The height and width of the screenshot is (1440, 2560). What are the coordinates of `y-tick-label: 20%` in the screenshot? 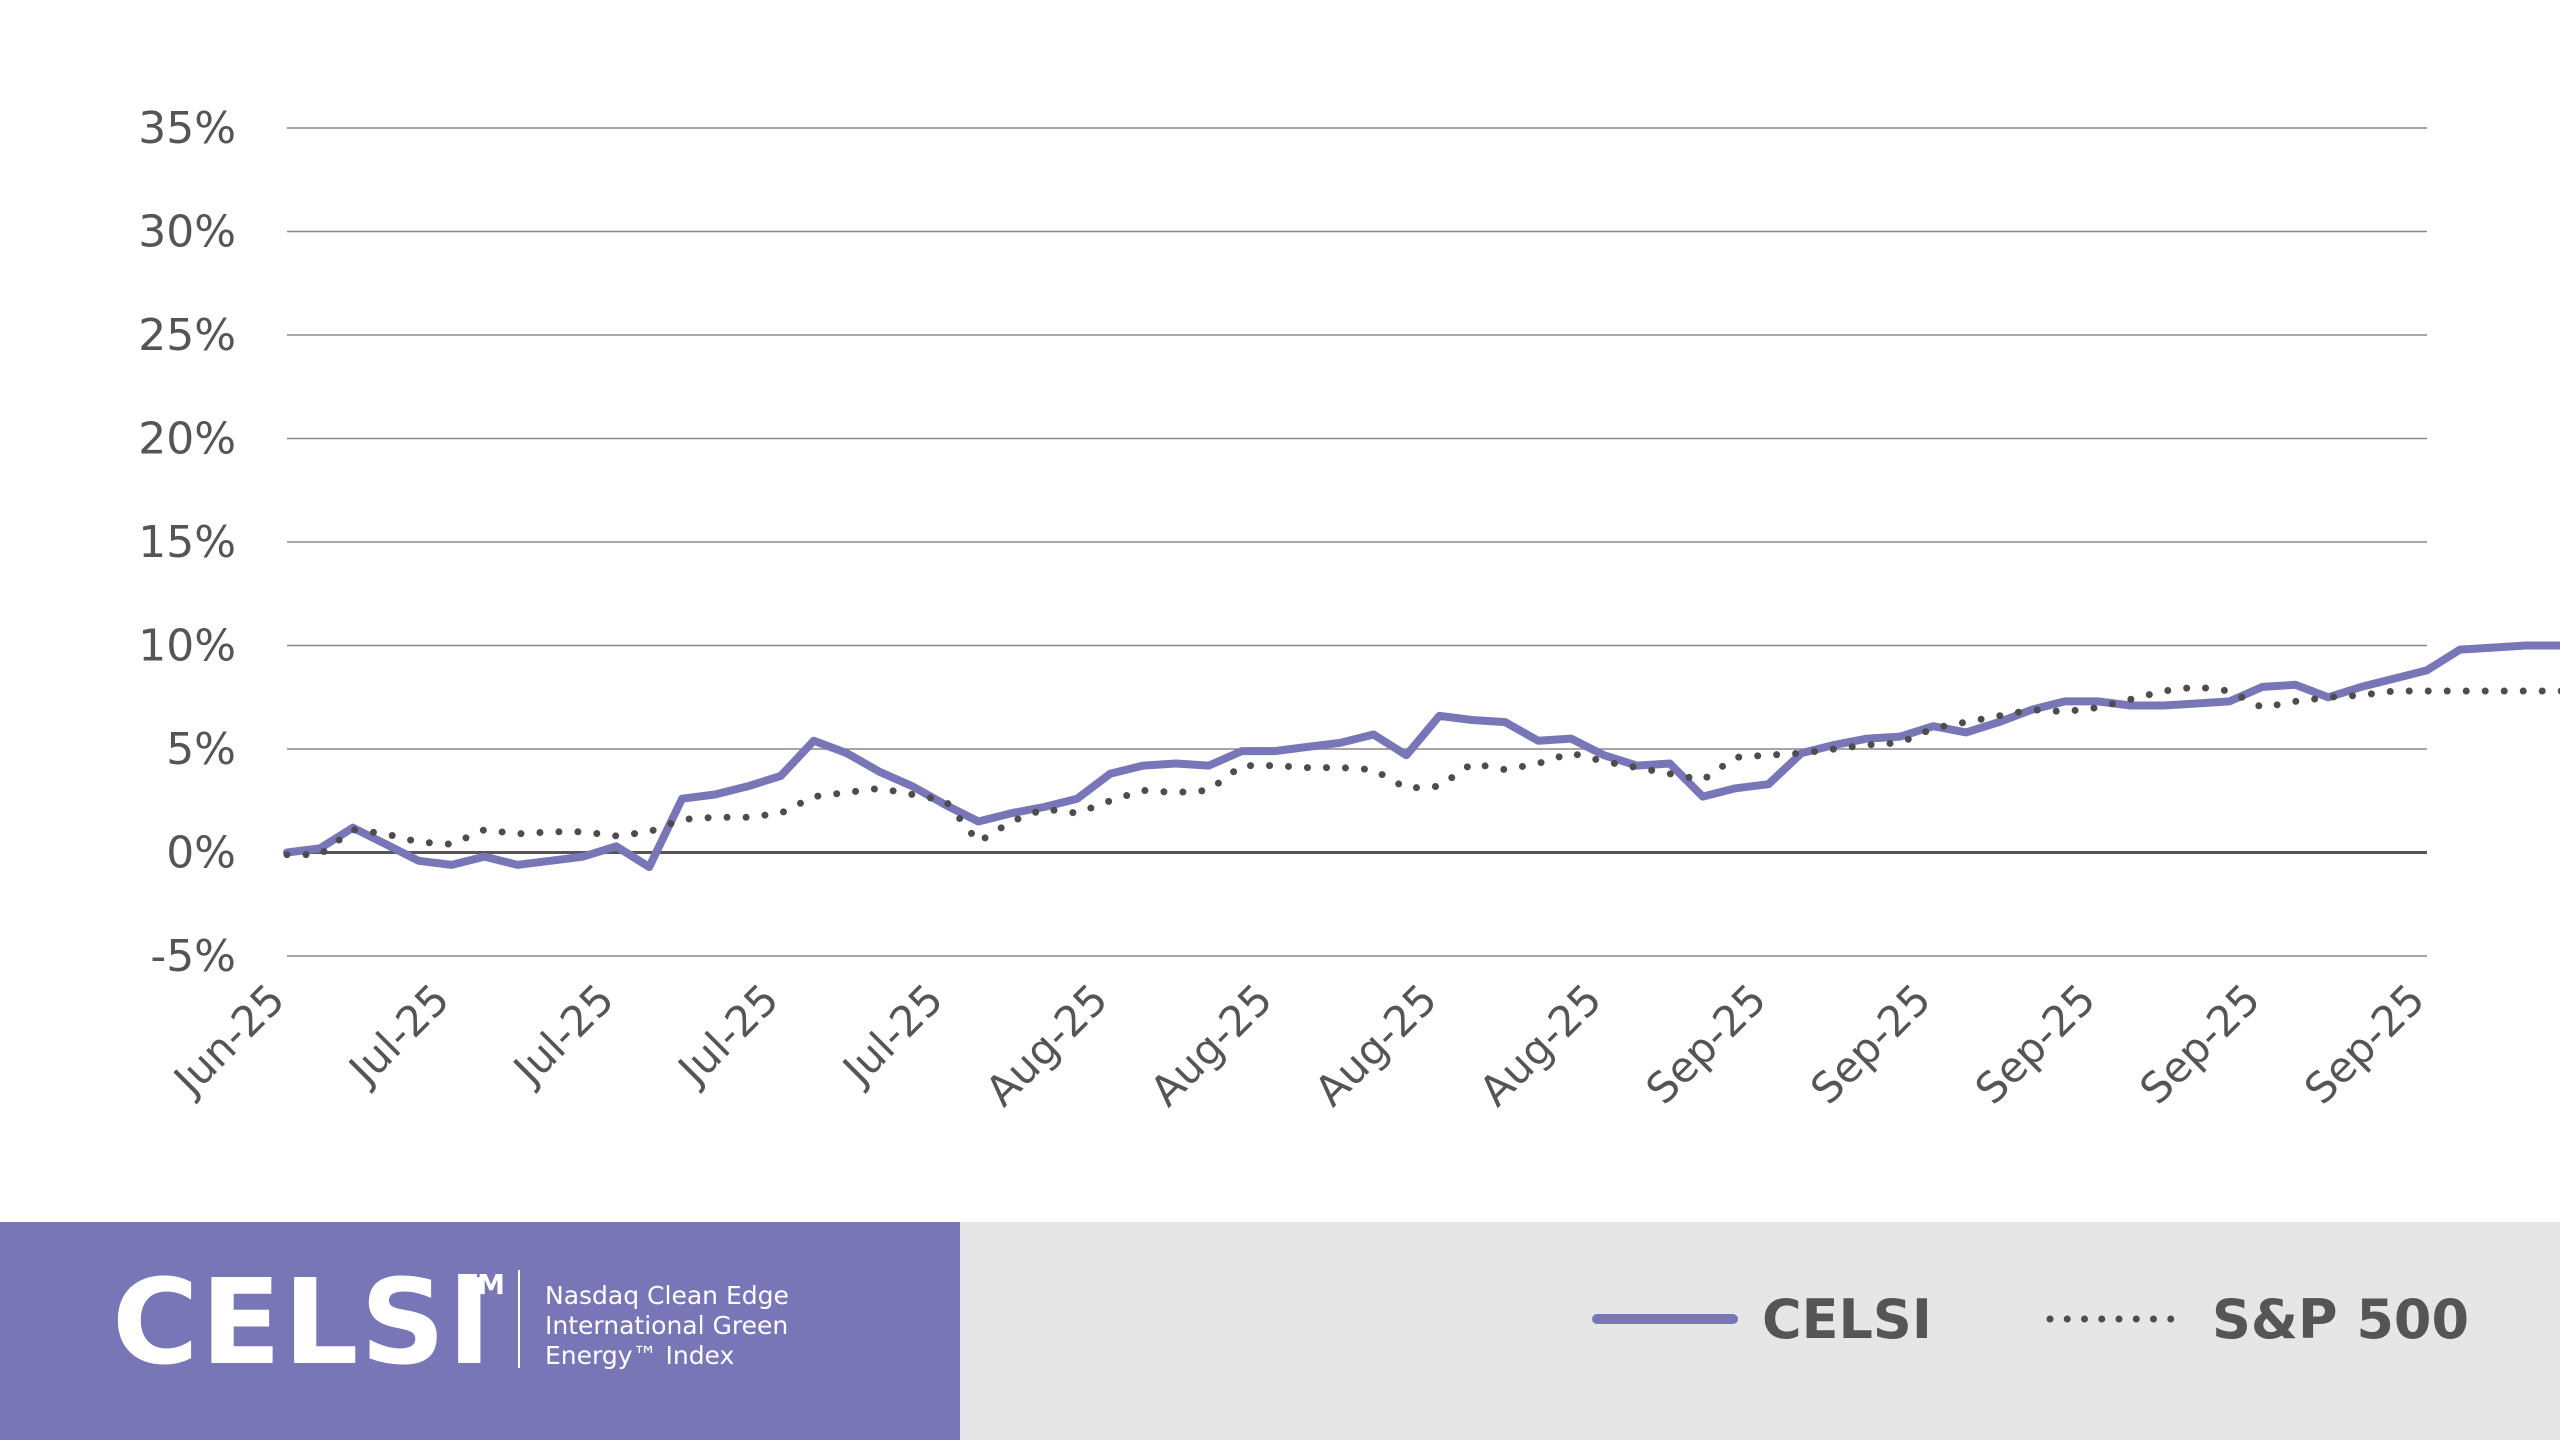 It's located at (187, 439).